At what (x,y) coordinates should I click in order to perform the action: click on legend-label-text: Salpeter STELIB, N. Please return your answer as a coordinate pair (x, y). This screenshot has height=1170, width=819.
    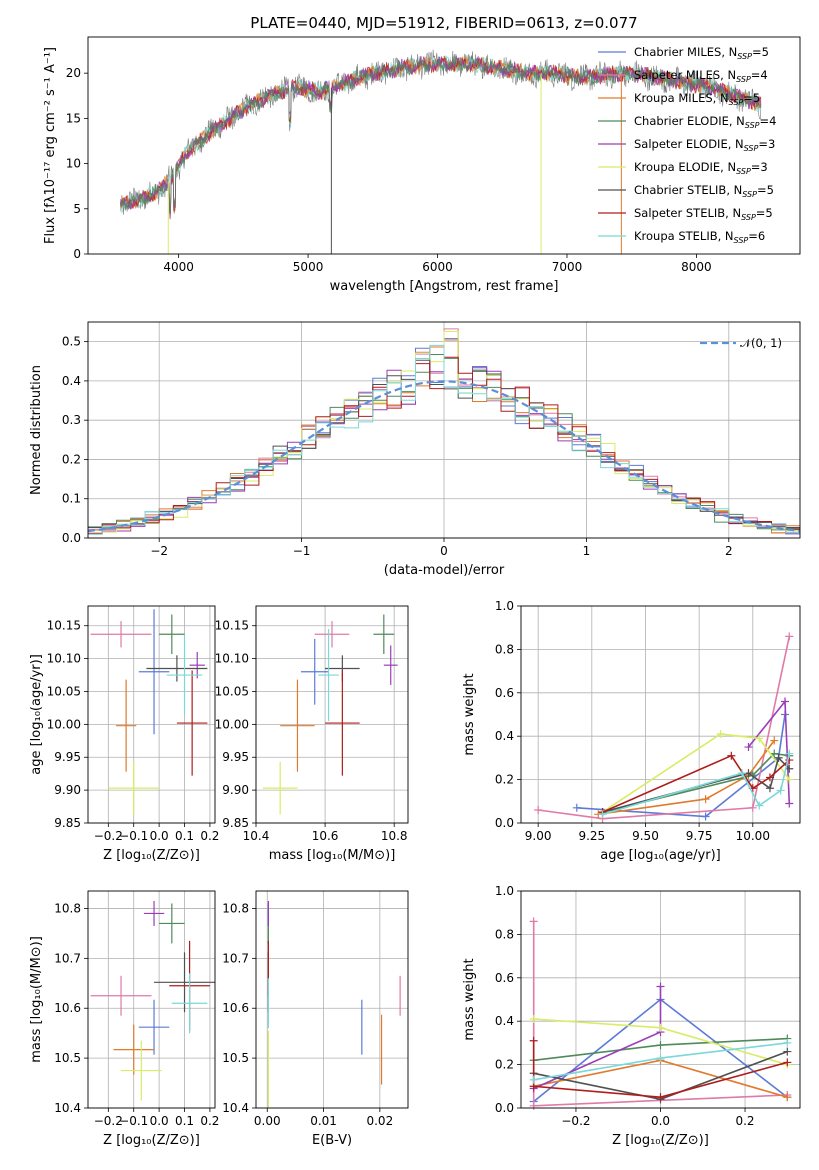
    Looking at the image, I should click on (687, 213).